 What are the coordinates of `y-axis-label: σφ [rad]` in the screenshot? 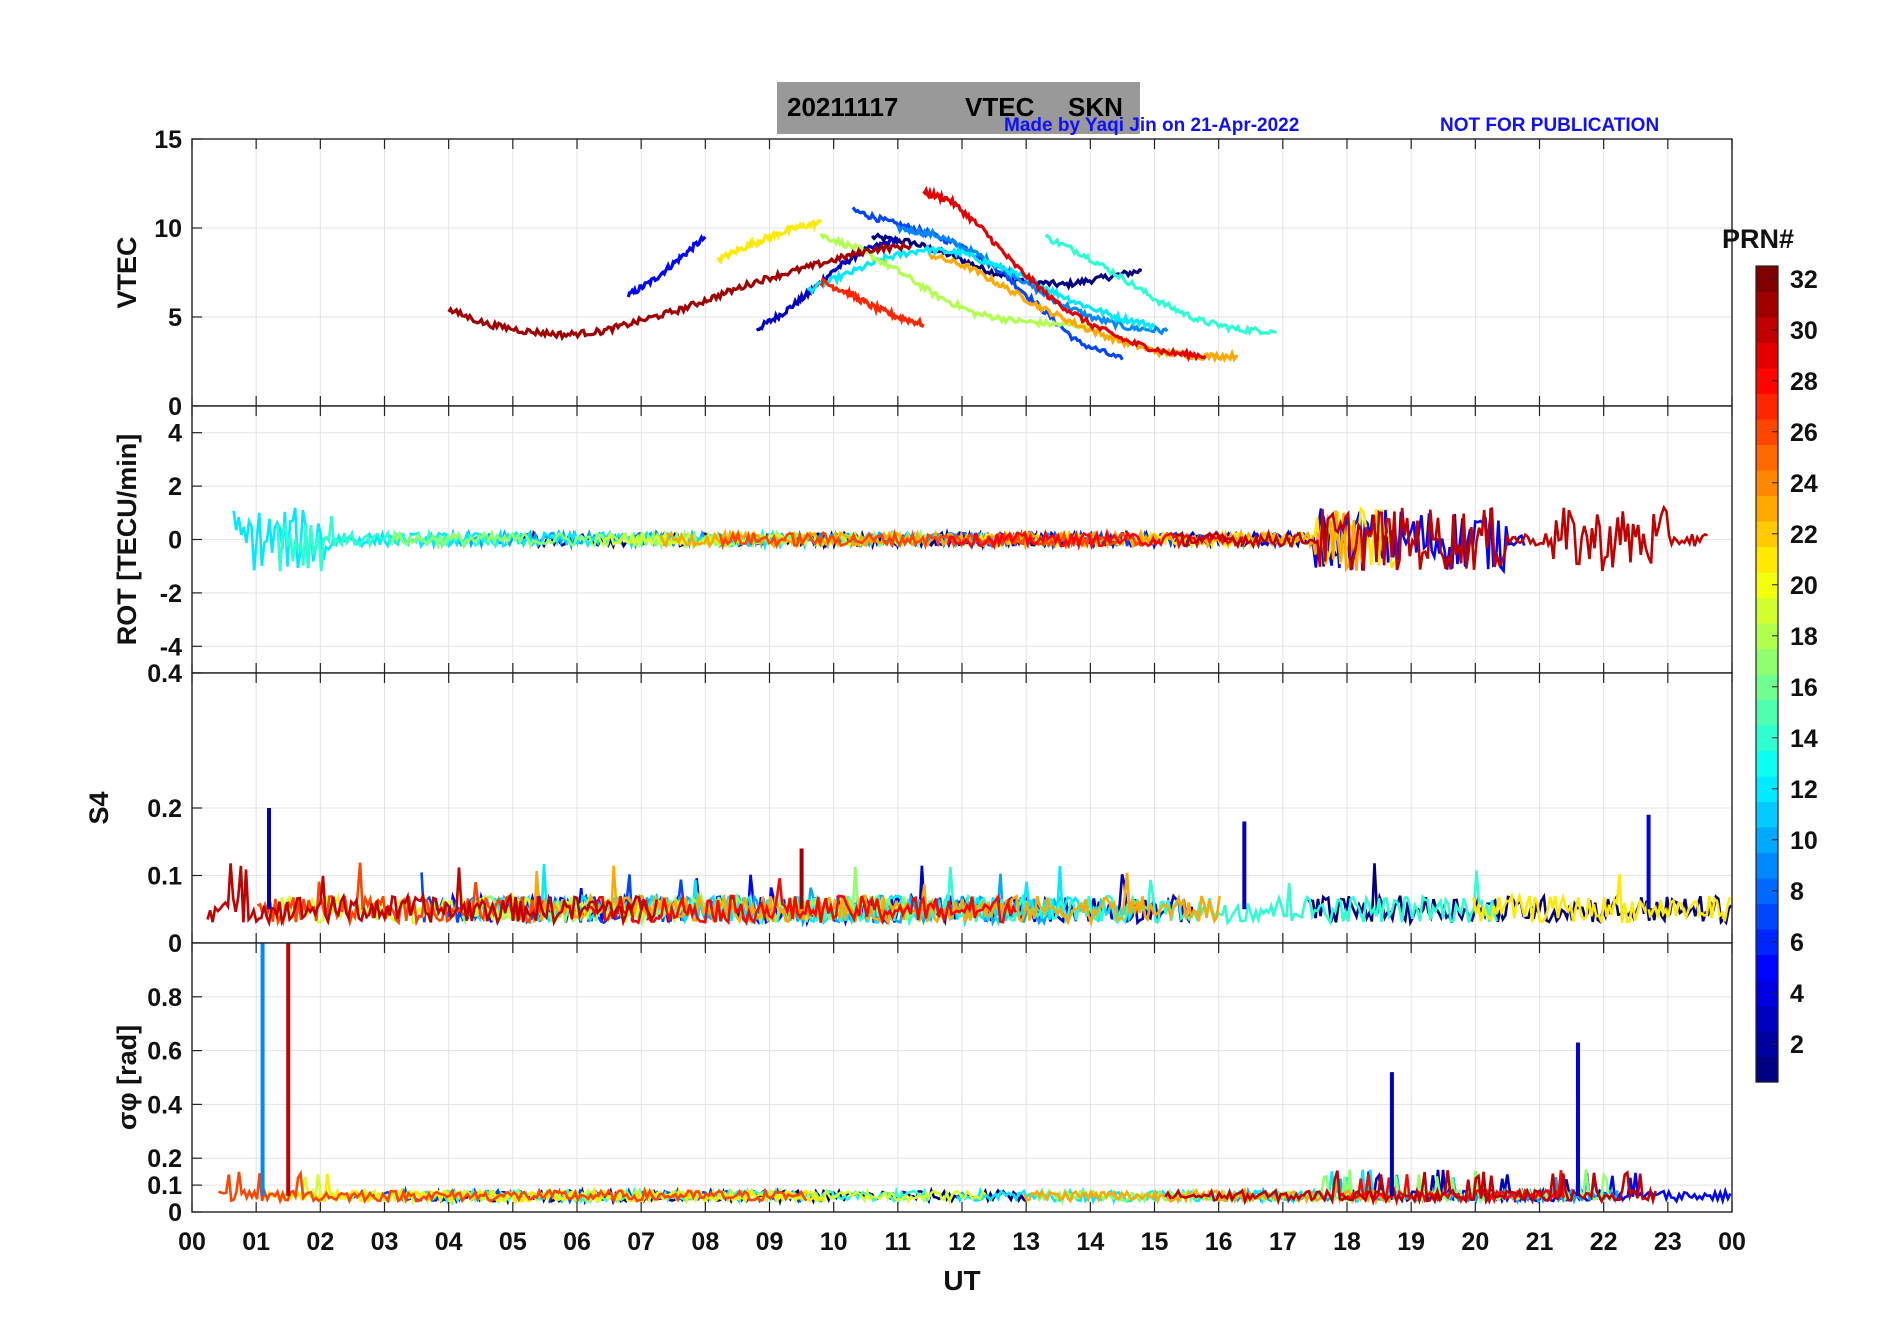 It's located at (127, 1077).